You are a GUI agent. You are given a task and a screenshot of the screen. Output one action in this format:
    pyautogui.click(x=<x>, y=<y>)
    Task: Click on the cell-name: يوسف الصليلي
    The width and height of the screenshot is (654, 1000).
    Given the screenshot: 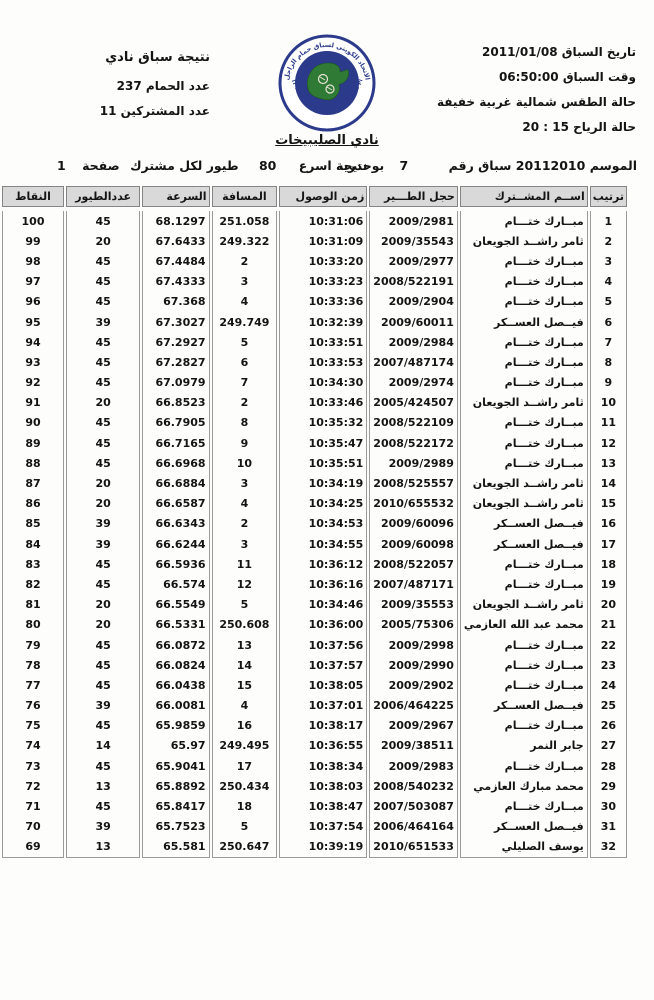 What is the action you would take?
    pyautogui.click(x=523, y=847)
    